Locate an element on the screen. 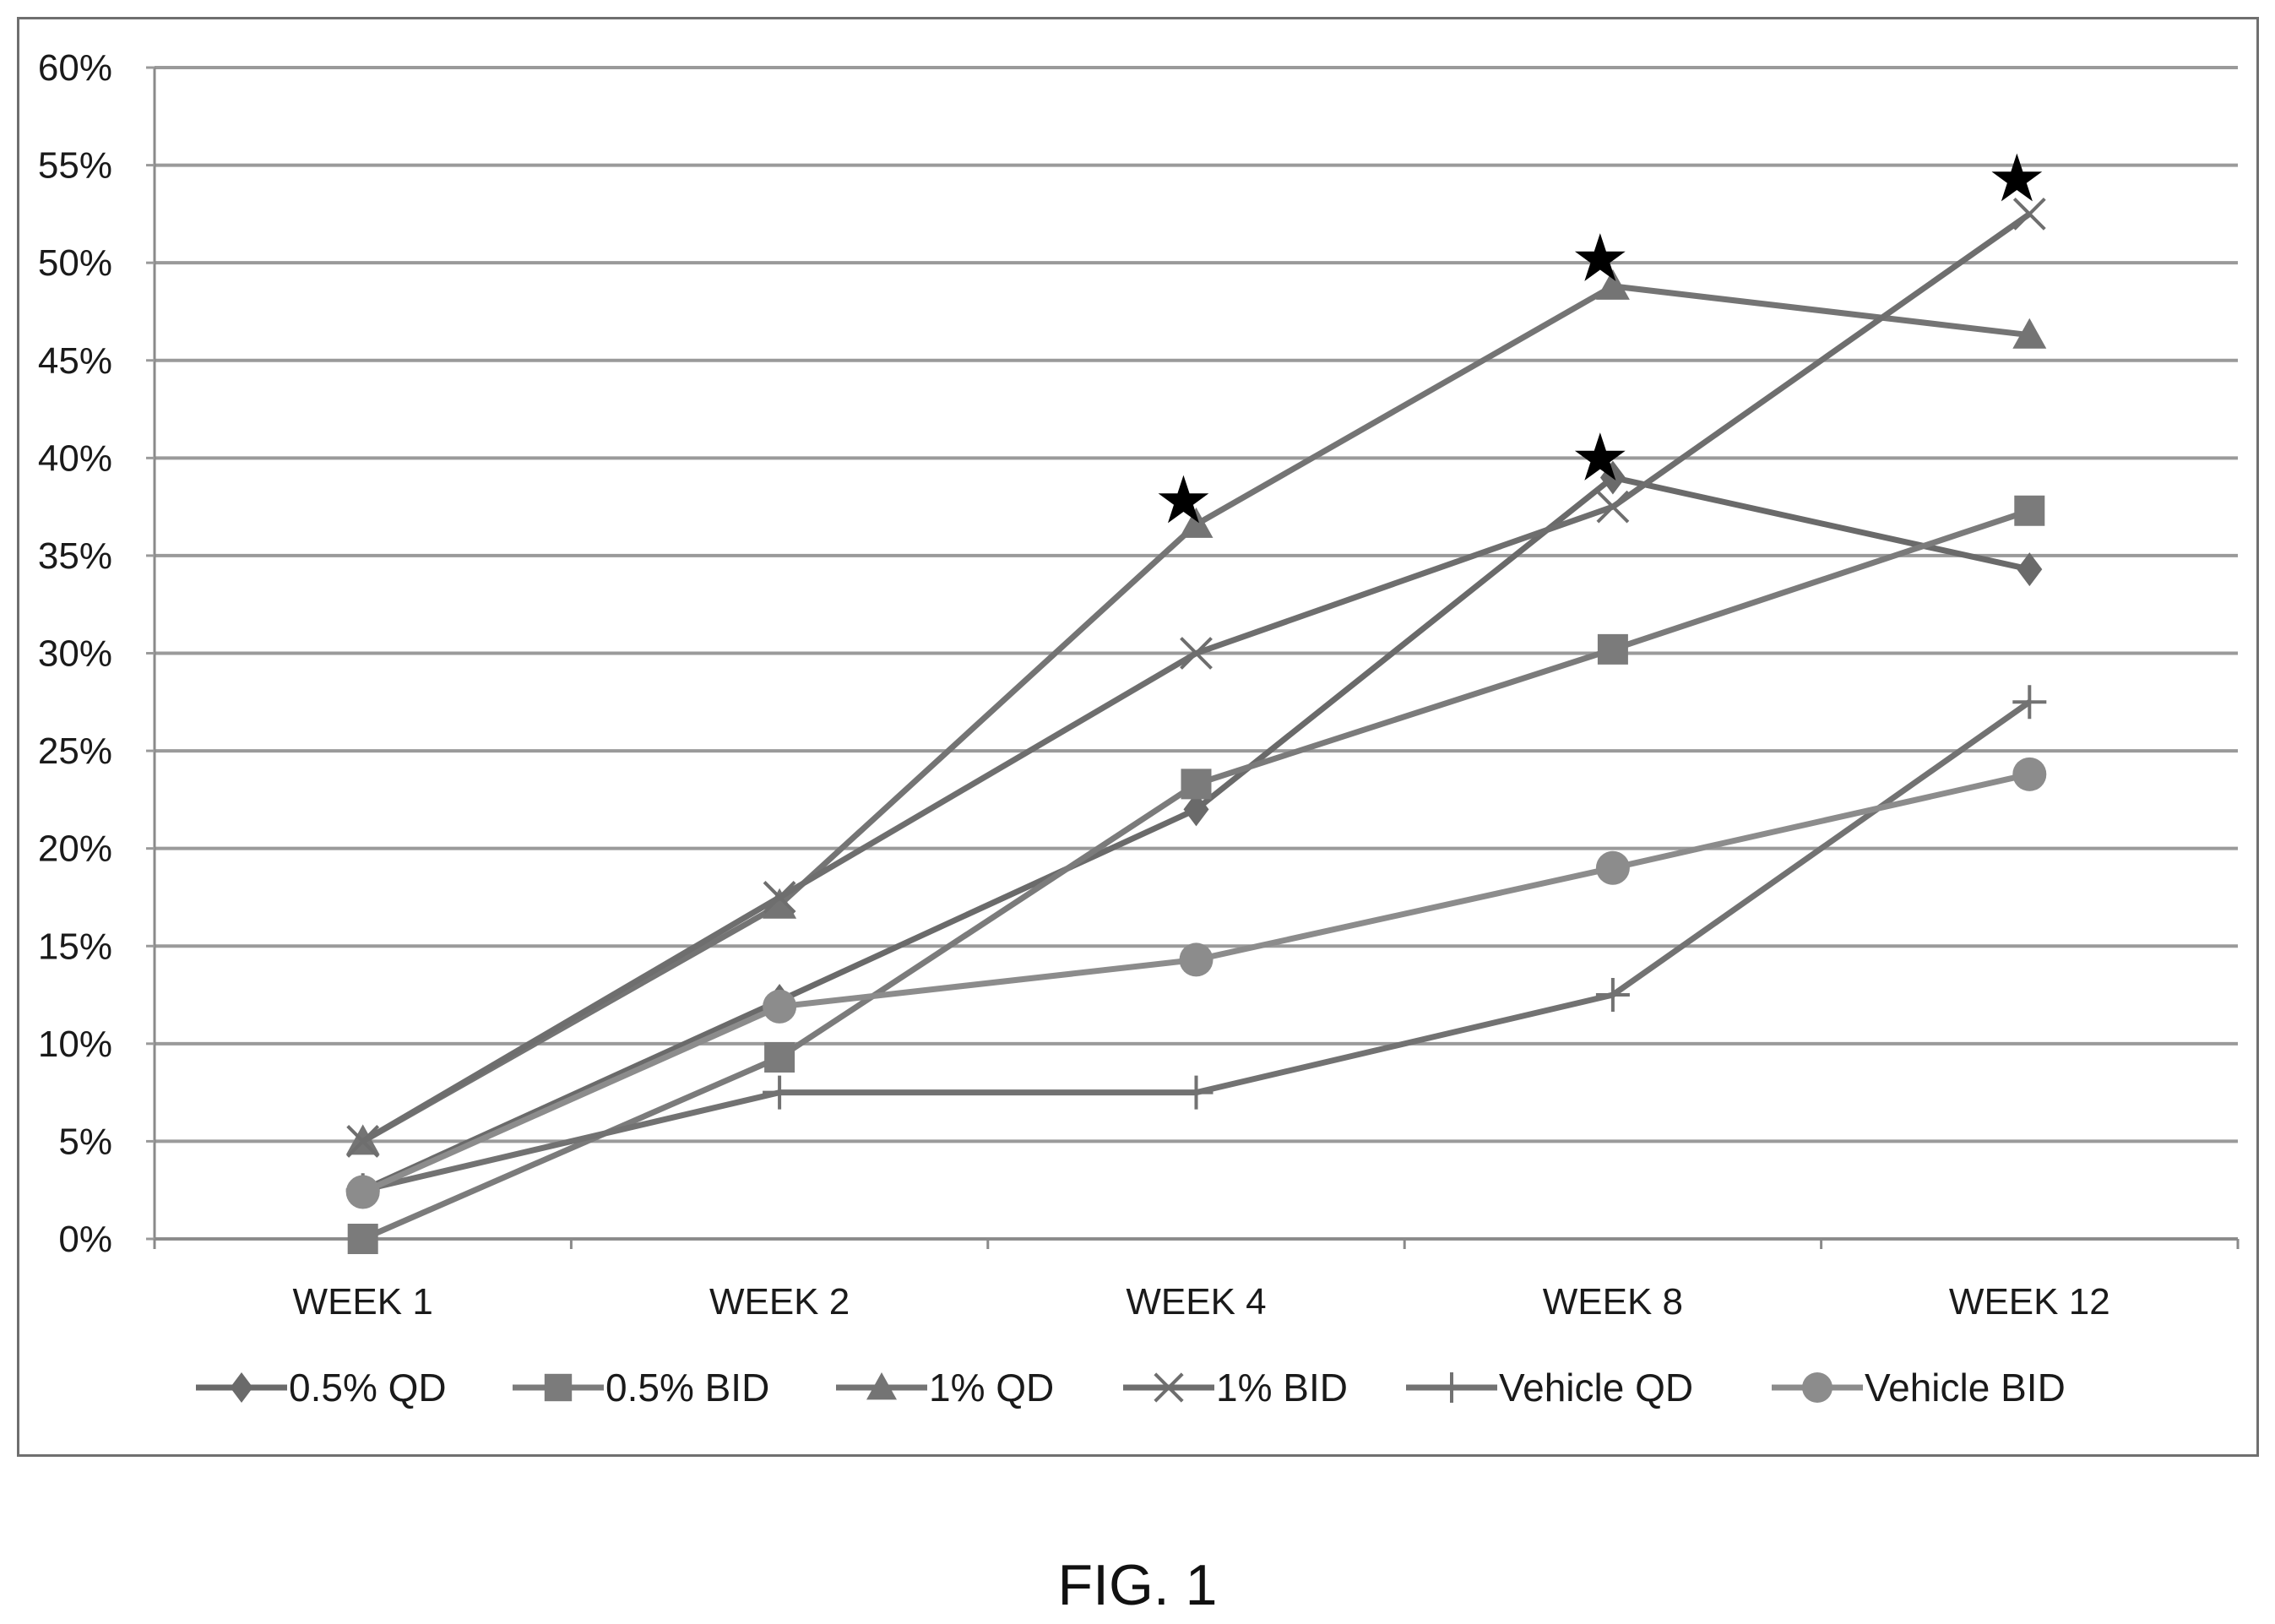 The height and width of the screenshot is (1624, 2275). y-tick-label: 35% is located at coordinates (75, 556).